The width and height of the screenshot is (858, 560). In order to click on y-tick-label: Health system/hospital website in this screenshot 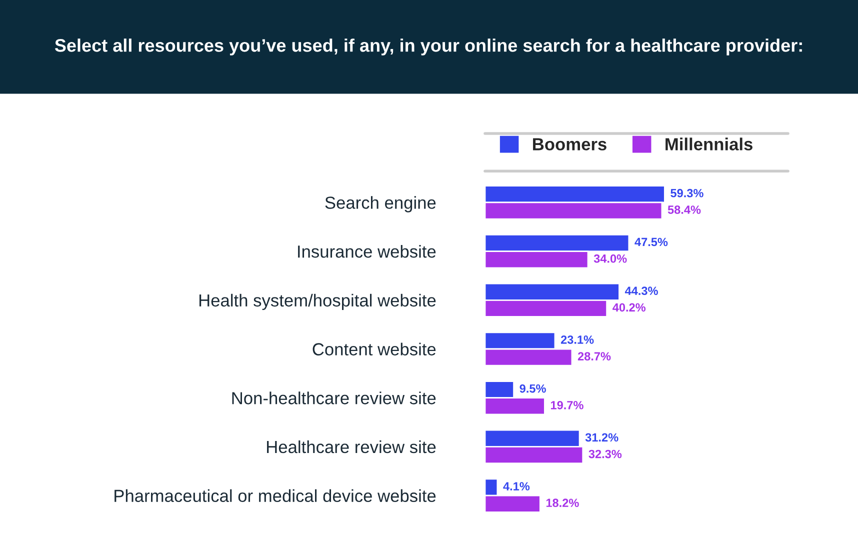, I will do `click(317, 302)`.